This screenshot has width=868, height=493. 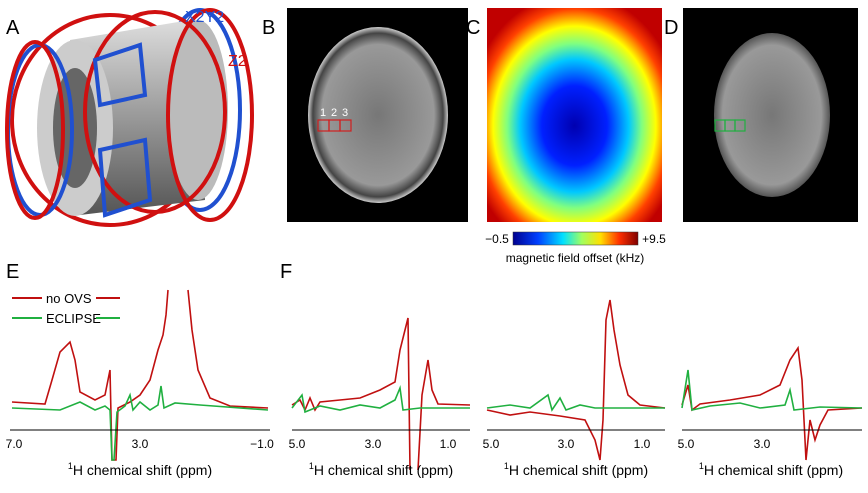 I want to click on voxel-label: 2, so click(x=334, y=113).